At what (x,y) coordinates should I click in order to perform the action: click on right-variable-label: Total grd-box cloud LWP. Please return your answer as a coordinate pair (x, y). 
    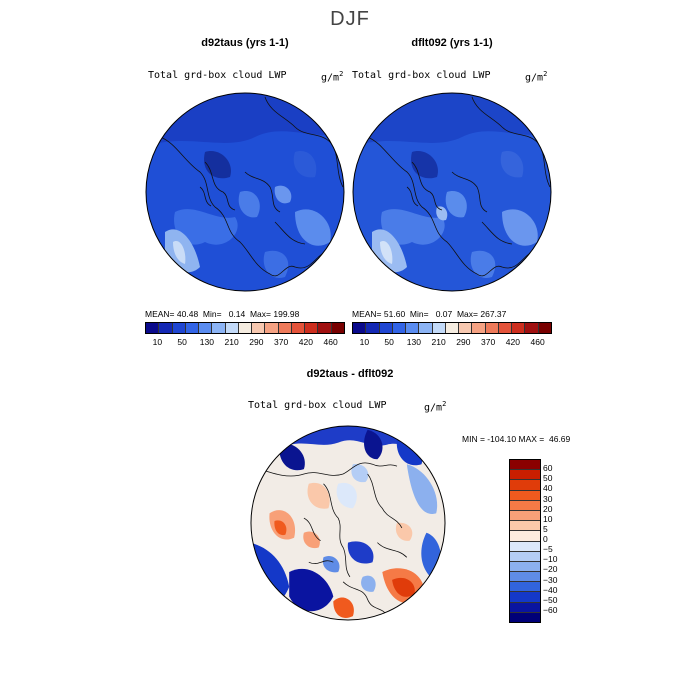
    Looking at the image, I should click on (421, 75).